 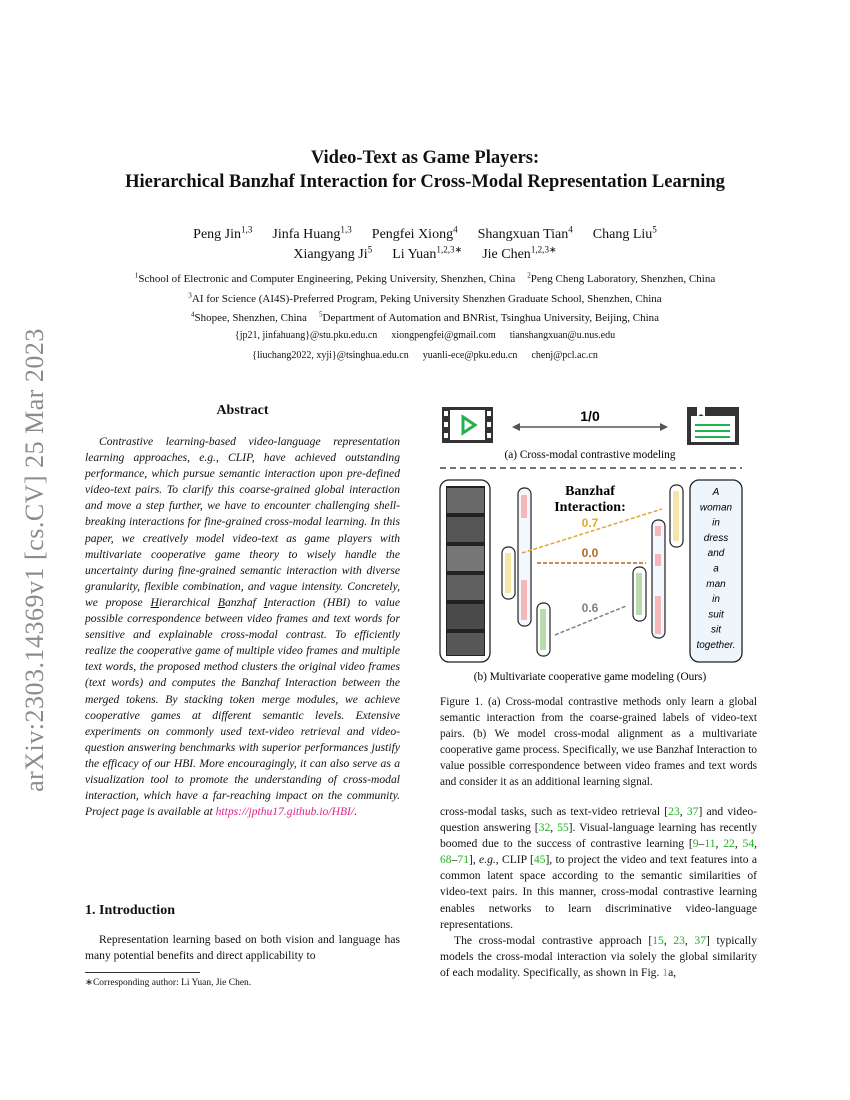 What do you see at coordinates (590, 608) in the screenshot?
I see `value-0-6: 0.6` at bounding box center [590, 608].